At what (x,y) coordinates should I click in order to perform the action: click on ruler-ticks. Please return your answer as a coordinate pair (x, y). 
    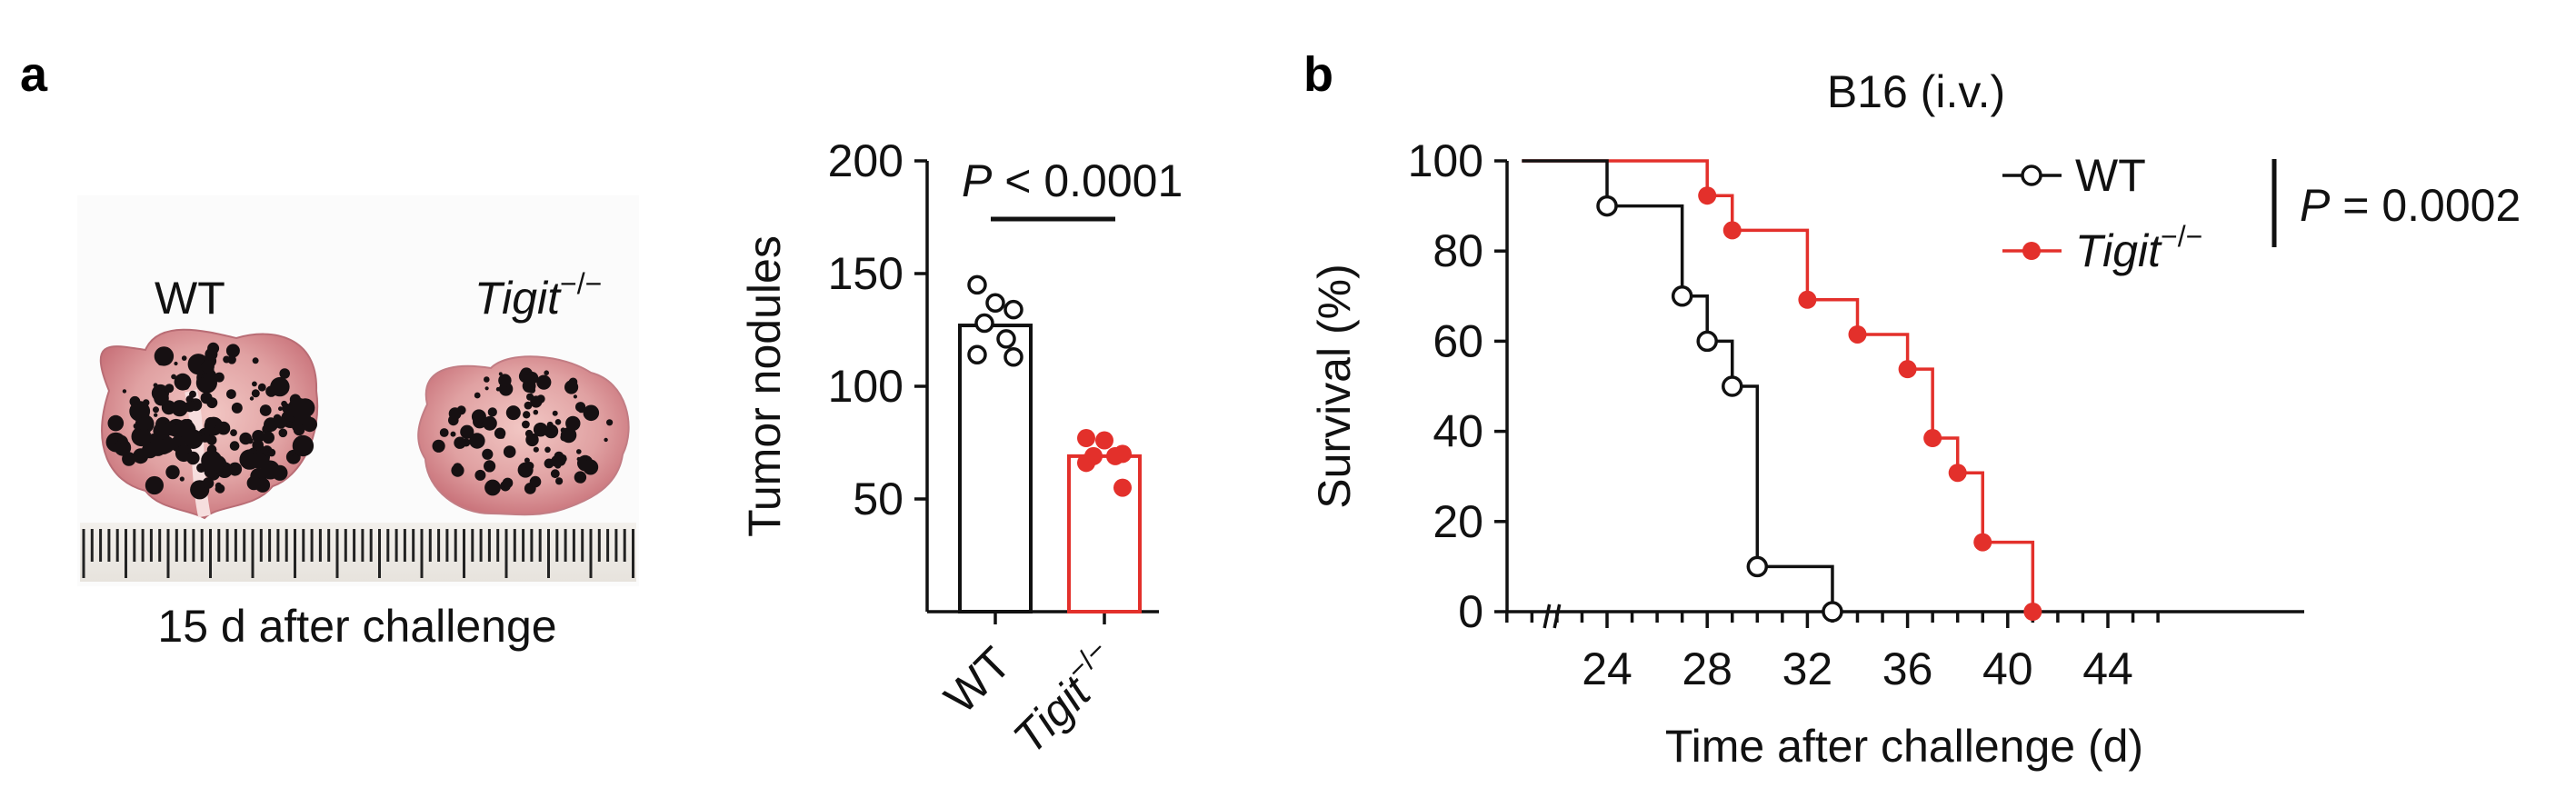
    Looking at the image, I should click on (358, 553).